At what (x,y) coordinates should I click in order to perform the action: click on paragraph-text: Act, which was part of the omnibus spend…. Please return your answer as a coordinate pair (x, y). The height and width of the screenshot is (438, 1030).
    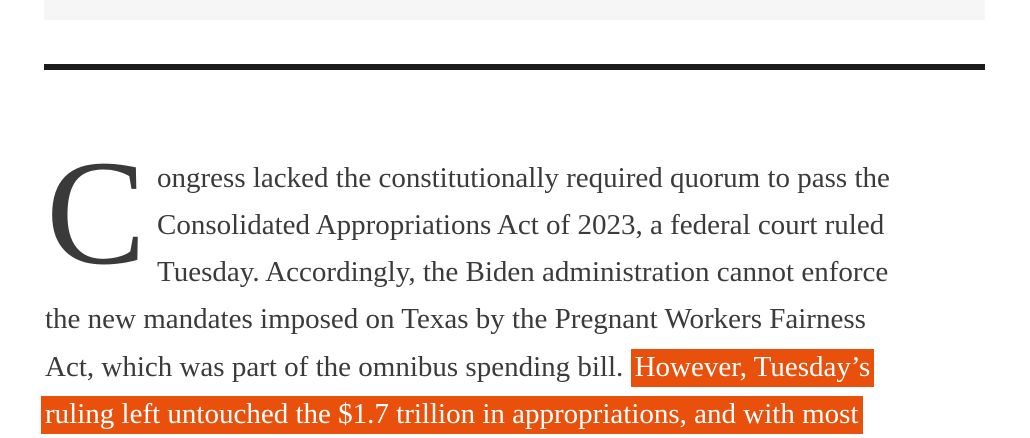
    Looking at the image, I should click on (334, 367).